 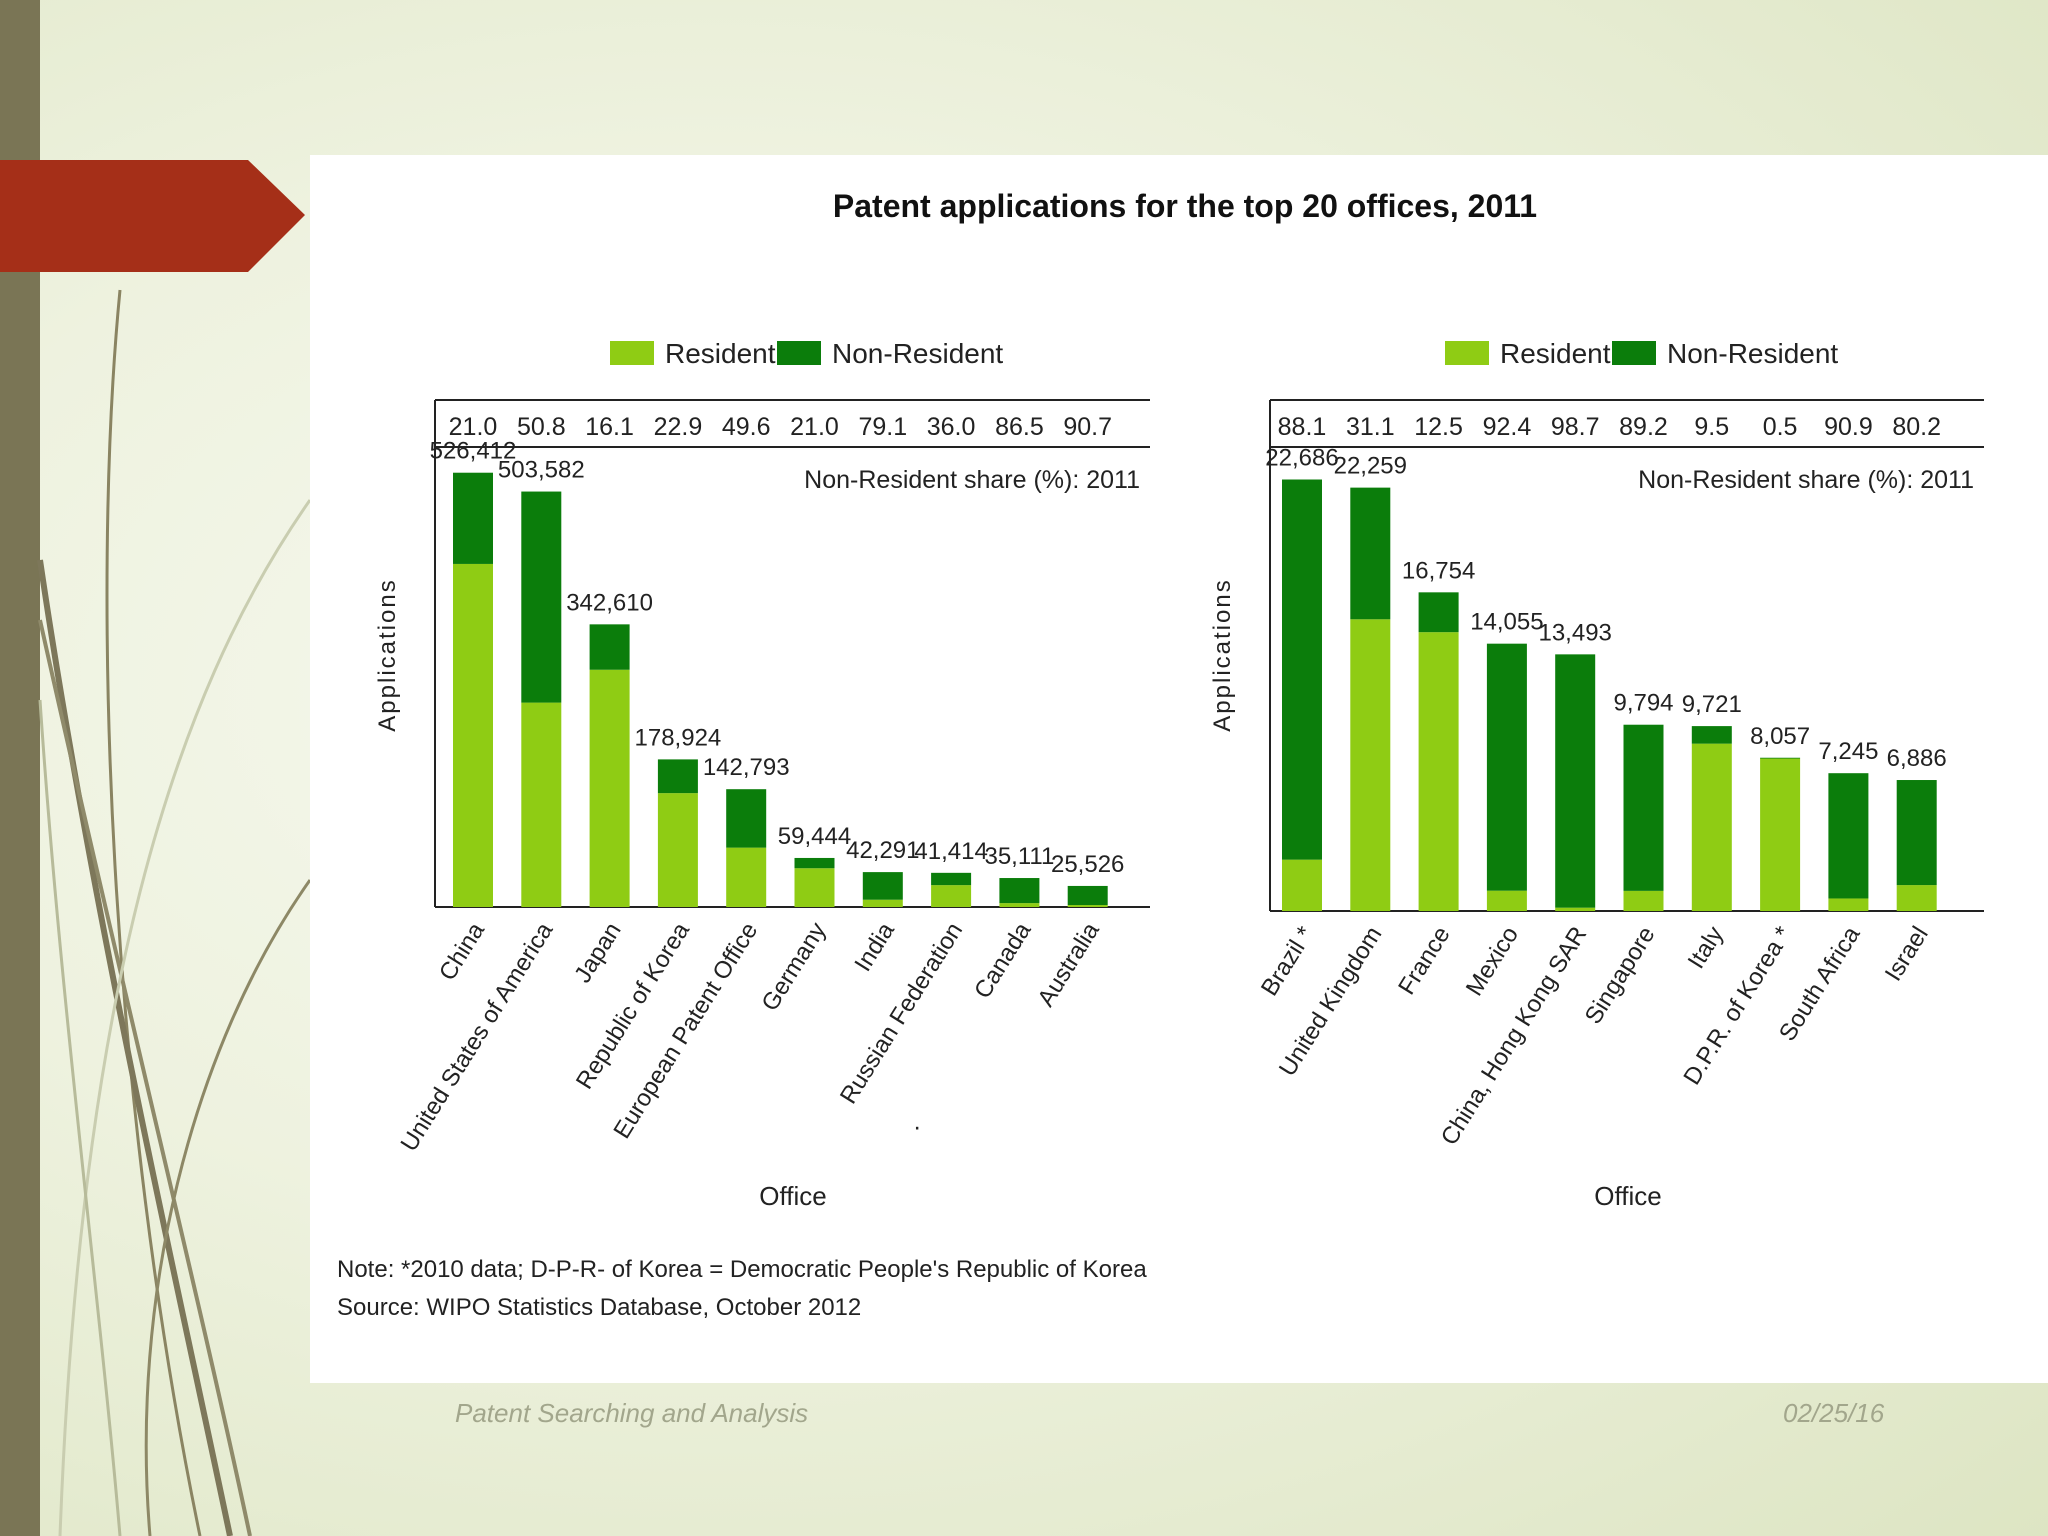 What do you see at coordinates (793, 967) in the screenshot?
I see `category-label: Germany` at bounding box center [793, 967].